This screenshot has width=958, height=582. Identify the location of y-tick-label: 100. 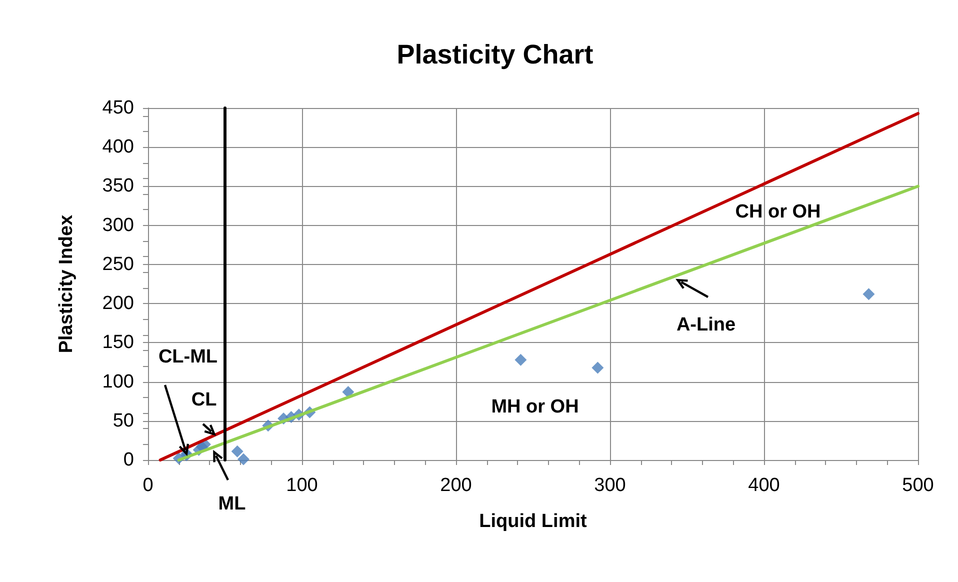
(118, 381).